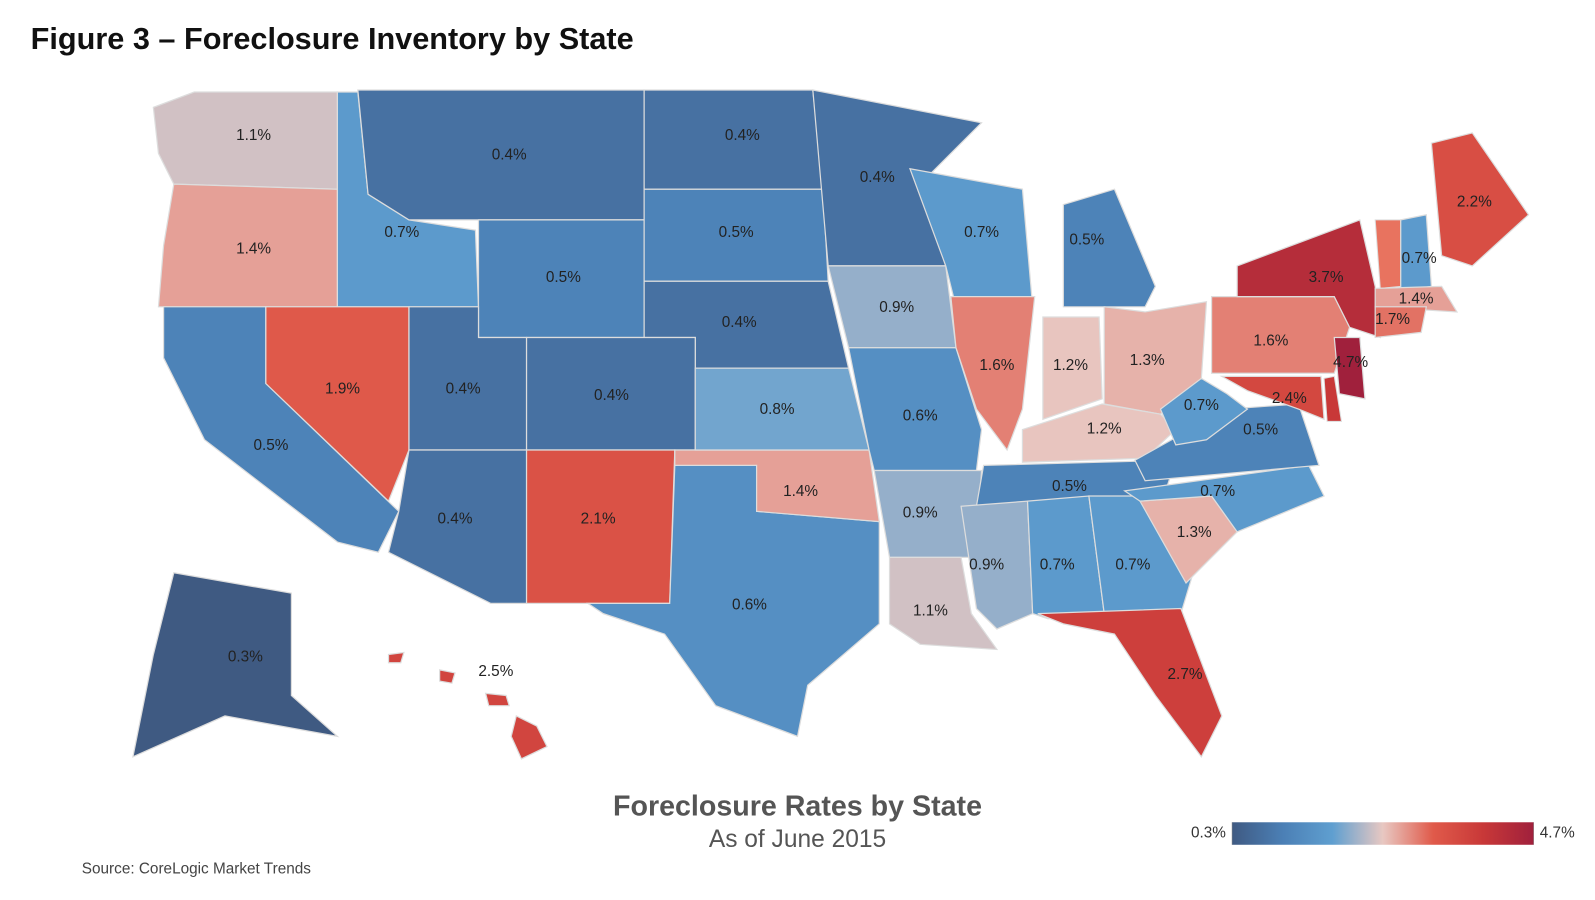 This screenshot has height=900, width=1595. What do you see at coordinates (797, 839) in the screenshot?
I see `date-note: As of June 2015` at bounding box center [797, 839].